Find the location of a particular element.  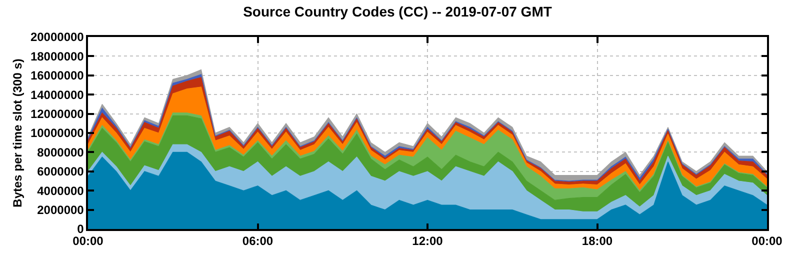

y-tick-label: 16000000 is located at coordinates (57, 75).